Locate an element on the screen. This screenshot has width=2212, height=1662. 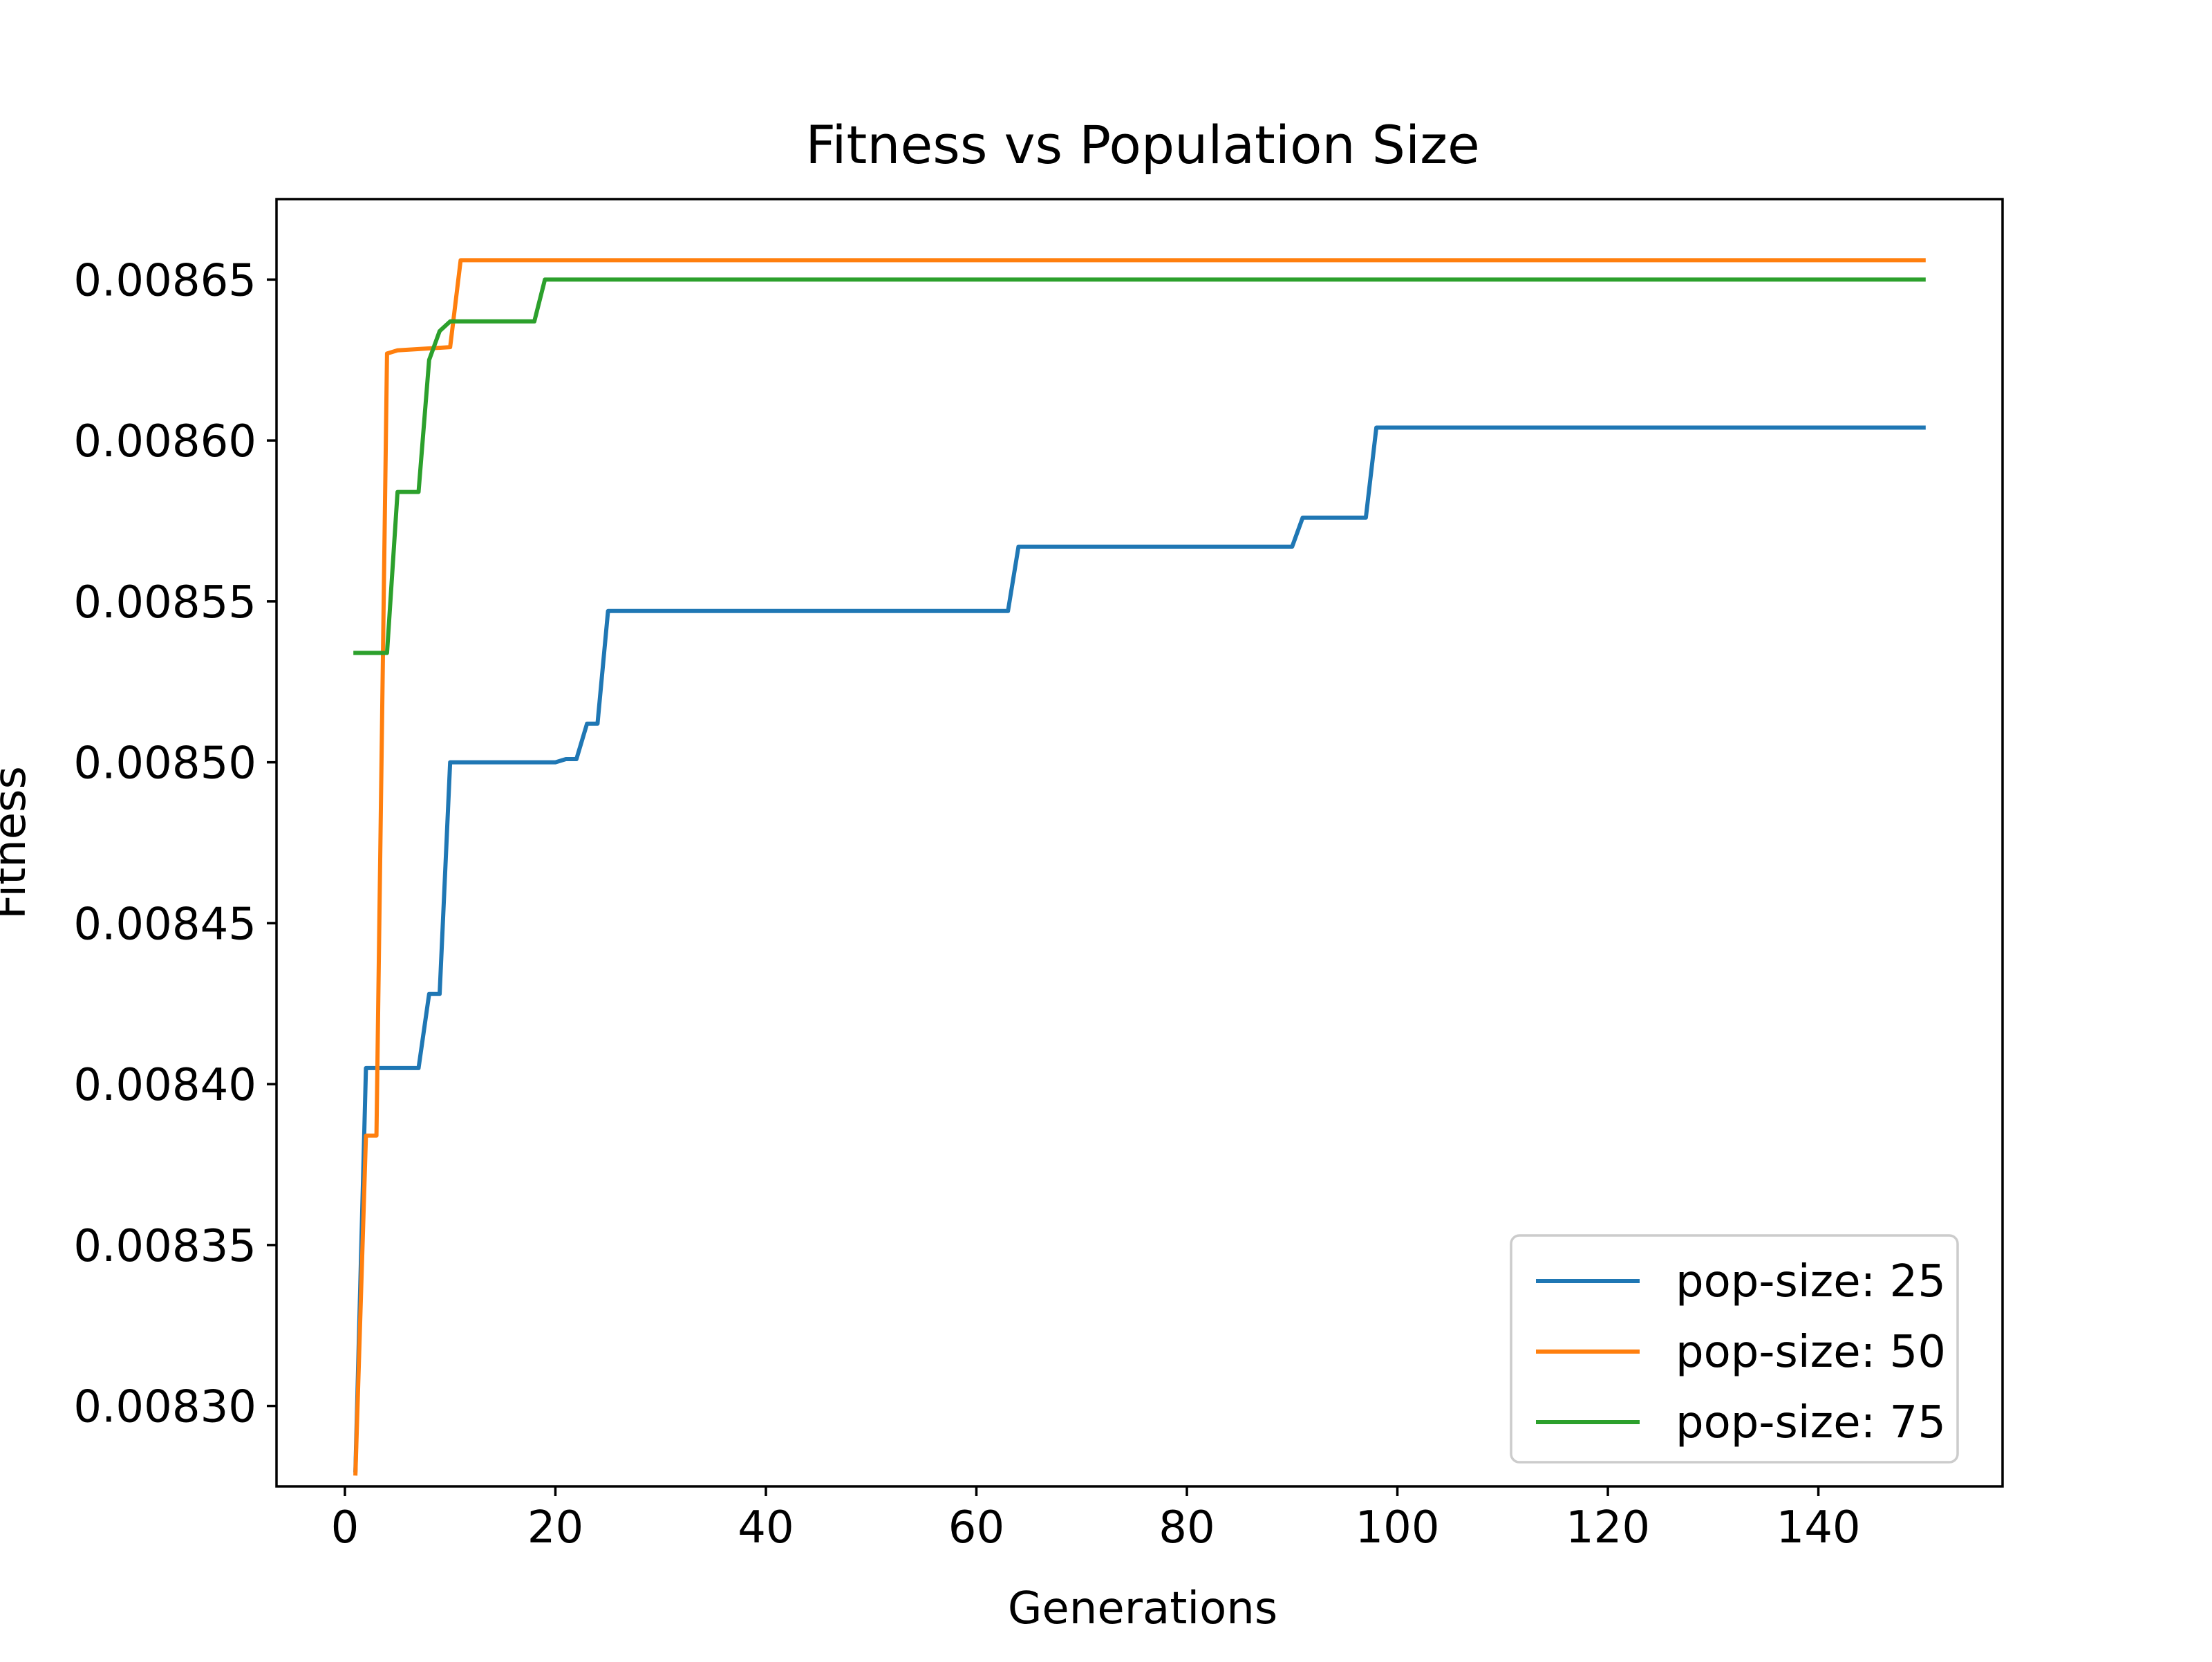
x-axis: 0 20 40 60 80 100 120 140 is located at coordinates (1096, 1519).